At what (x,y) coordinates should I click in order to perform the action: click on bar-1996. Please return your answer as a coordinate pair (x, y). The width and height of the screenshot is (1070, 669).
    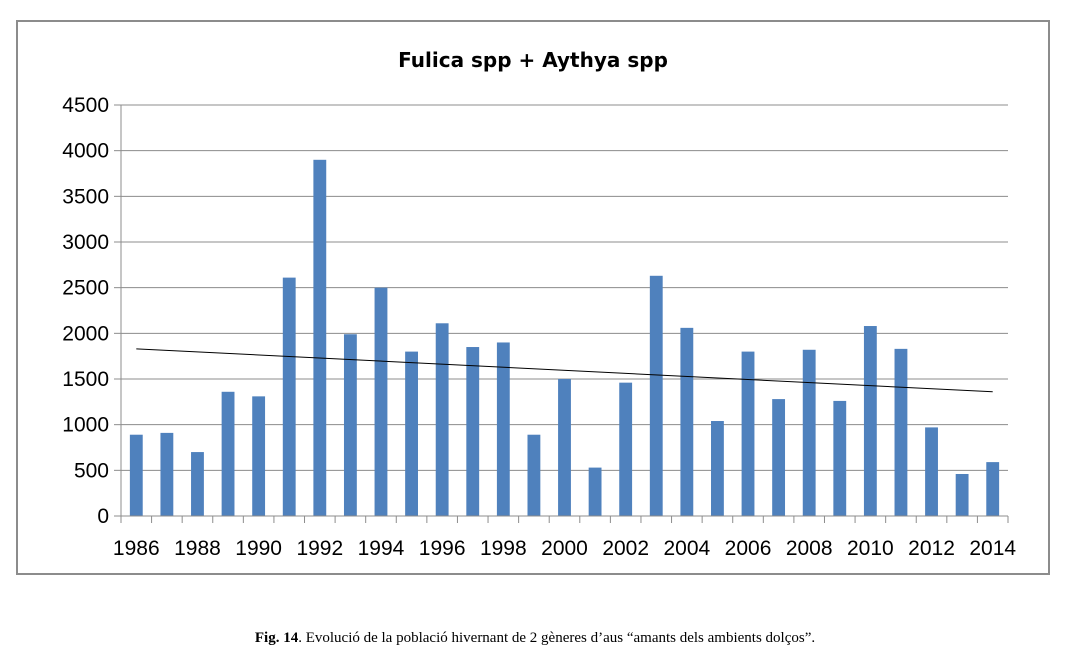
    Looking at the image, I should click on (442, 419).